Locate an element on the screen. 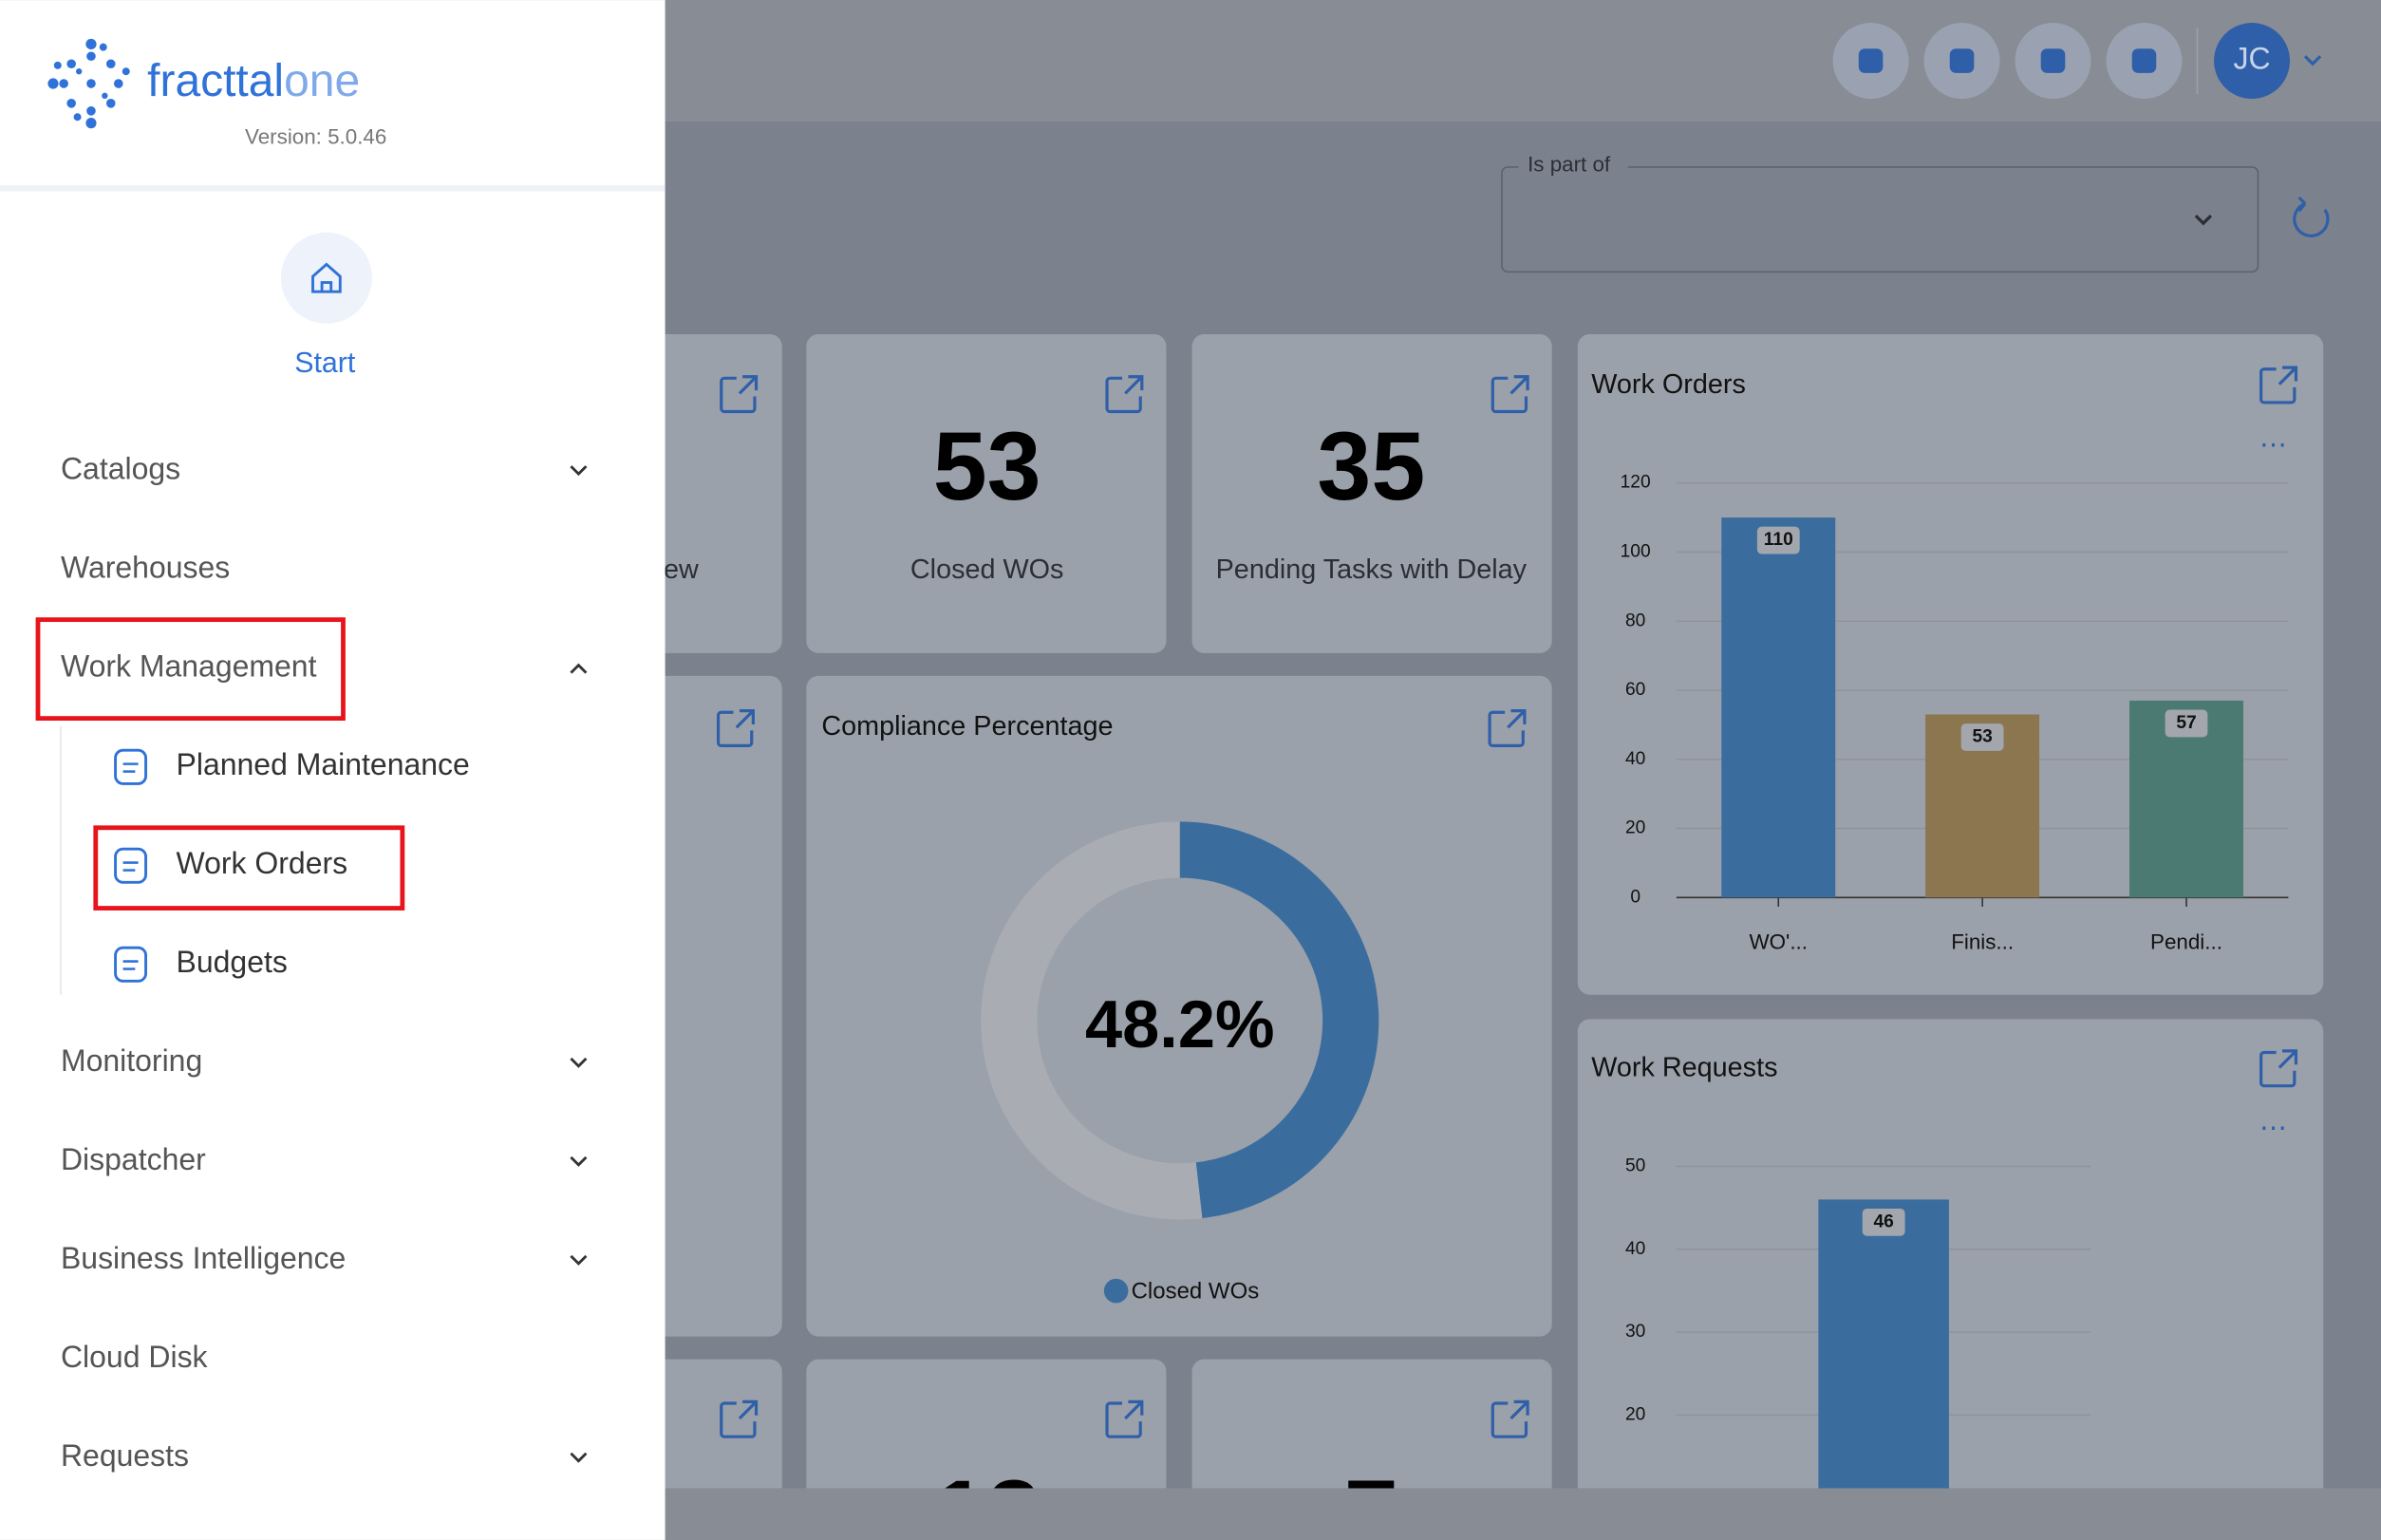 The image size is (2381, 1540). submenu-item: Work Orders is located at coordinates (231, 865).